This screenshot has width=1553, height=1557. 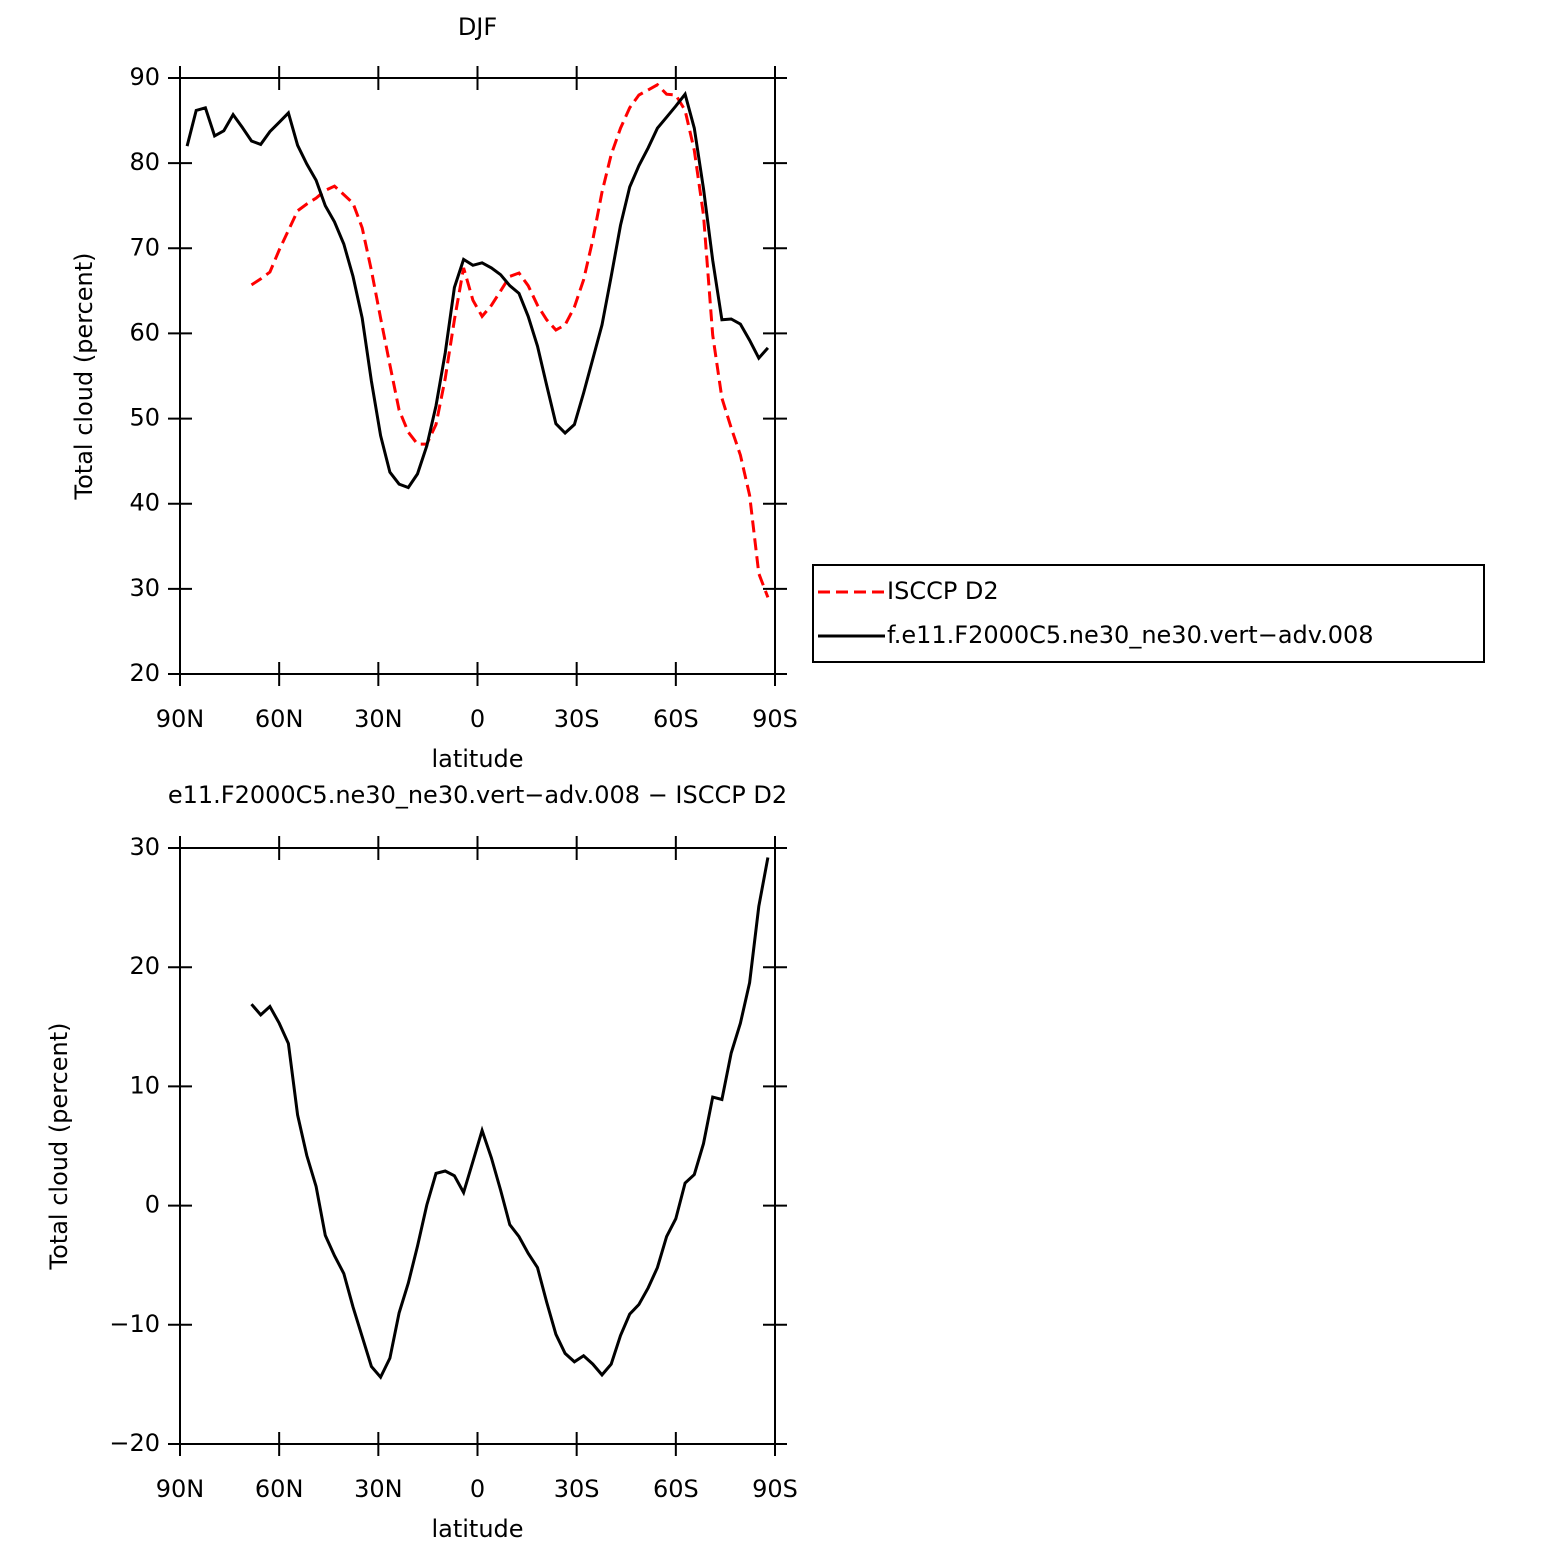 What do you see at coordinates (477, 27) in the screenshot?
I see `chart-title: DJF` at bounding box center [477, 27].